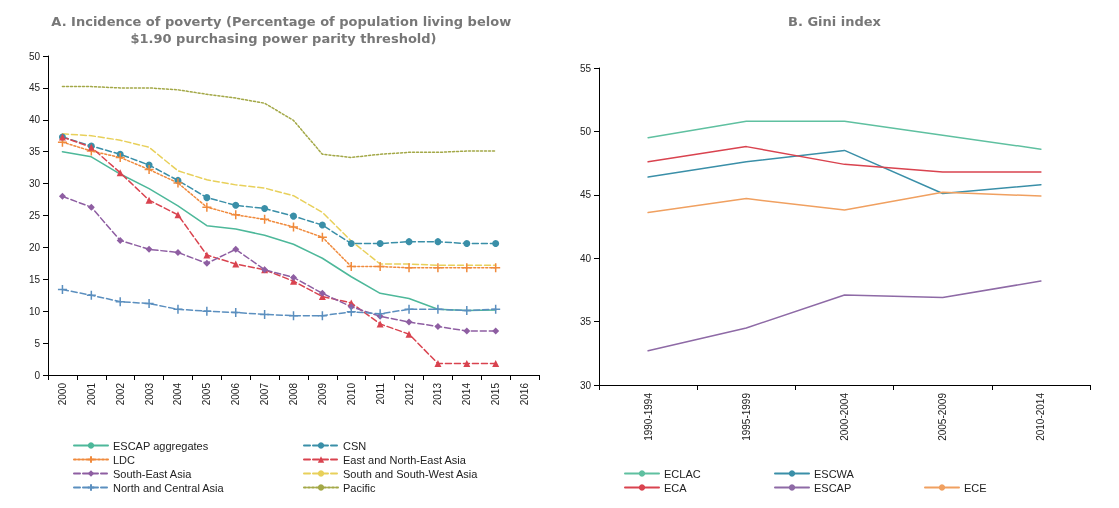 This screenshot has width=1119, height=508. What do you see at coordinates (34, 311) in the screenshot?
I see `y-tick-label: 10` at bounding box center [34, 311].